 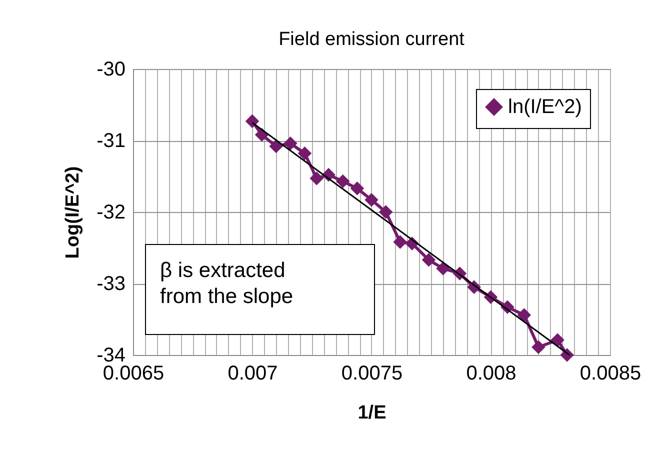 I want to click on y-tick-label: -33, so click(x=111, y=284).